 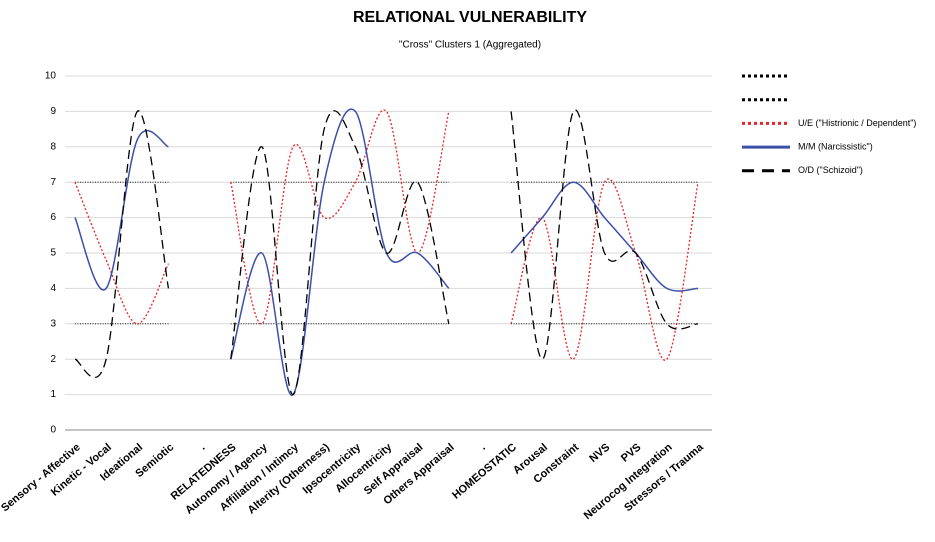 I want to click on y-tick-label: 0, so click(x=53, y=430).